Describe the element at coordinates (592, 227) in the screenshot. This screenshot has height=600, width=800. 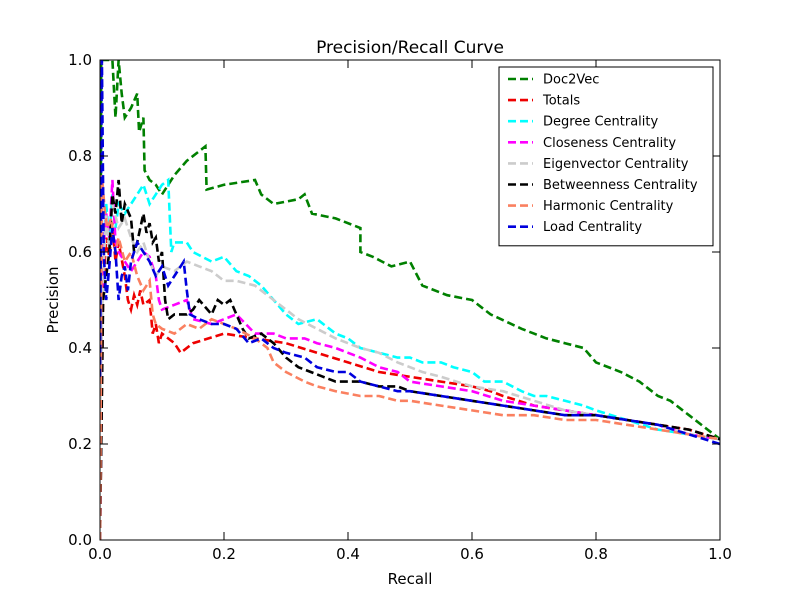
I see `legend-label: Load Centrality` at that location.